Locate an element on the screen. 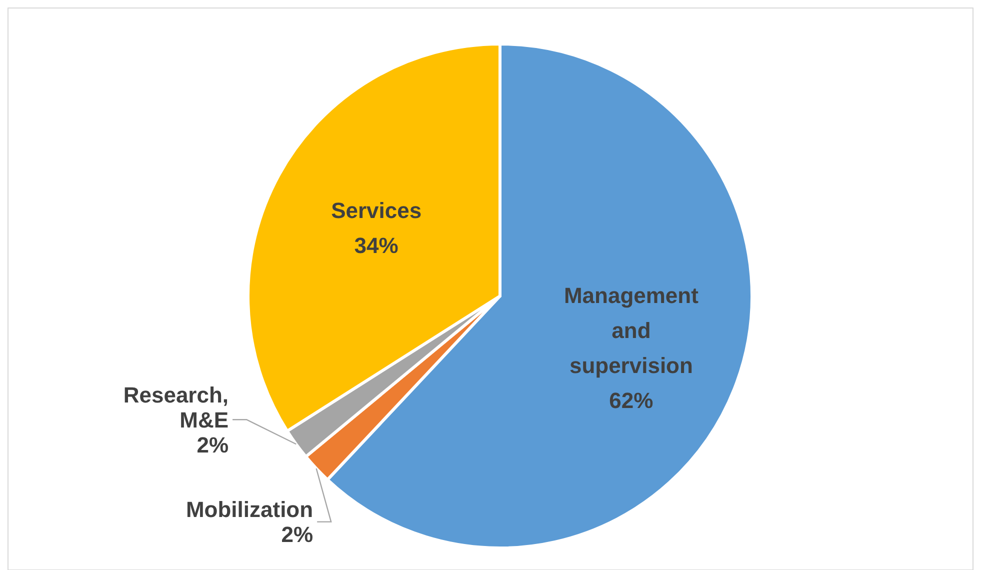 The image size is (981, 570). data-label: 62% is located at coordinates (631, 401).